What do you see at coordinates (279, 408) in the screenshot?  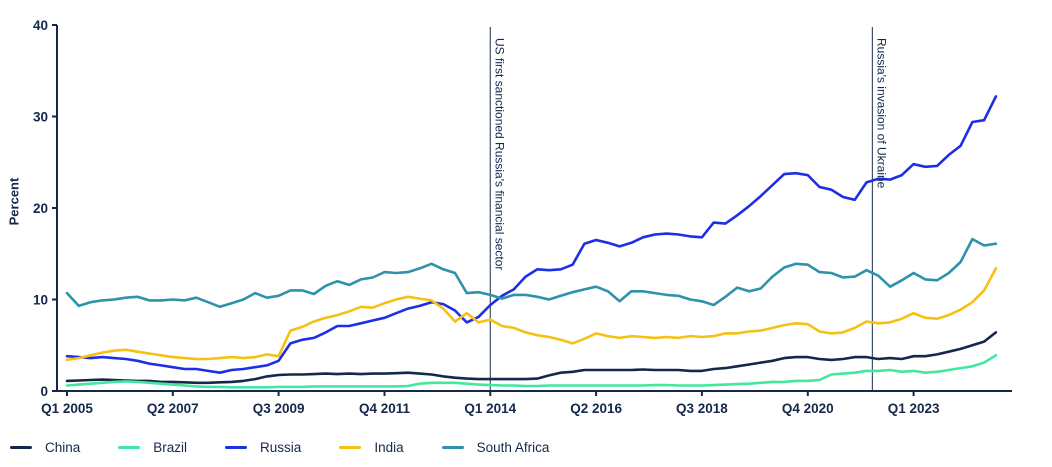 I see `x-tick-label: Q3 2009` at bounding box center [279, 408].